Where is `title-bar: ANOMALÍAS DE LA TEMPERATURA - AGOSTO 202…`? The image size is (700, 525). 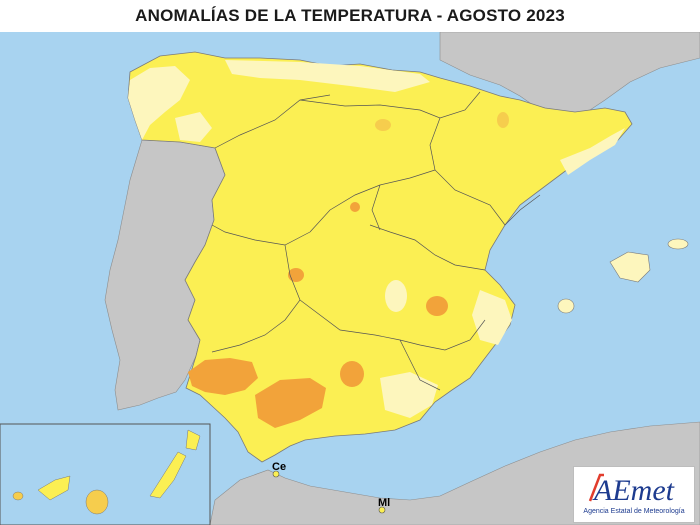
title-bar: ANOMALÍAS DE LA TEMPERATURA - AGOSTO 202… is located at coordinates (350, 16).